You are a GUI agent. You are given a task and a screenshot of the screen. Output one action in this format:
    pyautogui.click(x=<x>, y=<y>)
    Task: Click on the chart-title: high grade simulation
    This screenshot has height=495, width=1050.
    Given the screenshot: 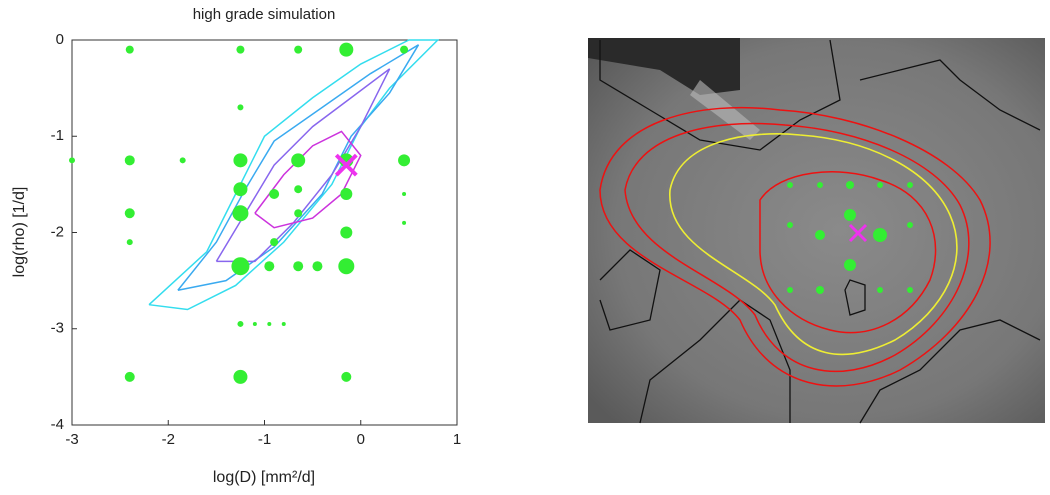 What is the action you would take?
    pyautogui.click(x=264, y=14)
    